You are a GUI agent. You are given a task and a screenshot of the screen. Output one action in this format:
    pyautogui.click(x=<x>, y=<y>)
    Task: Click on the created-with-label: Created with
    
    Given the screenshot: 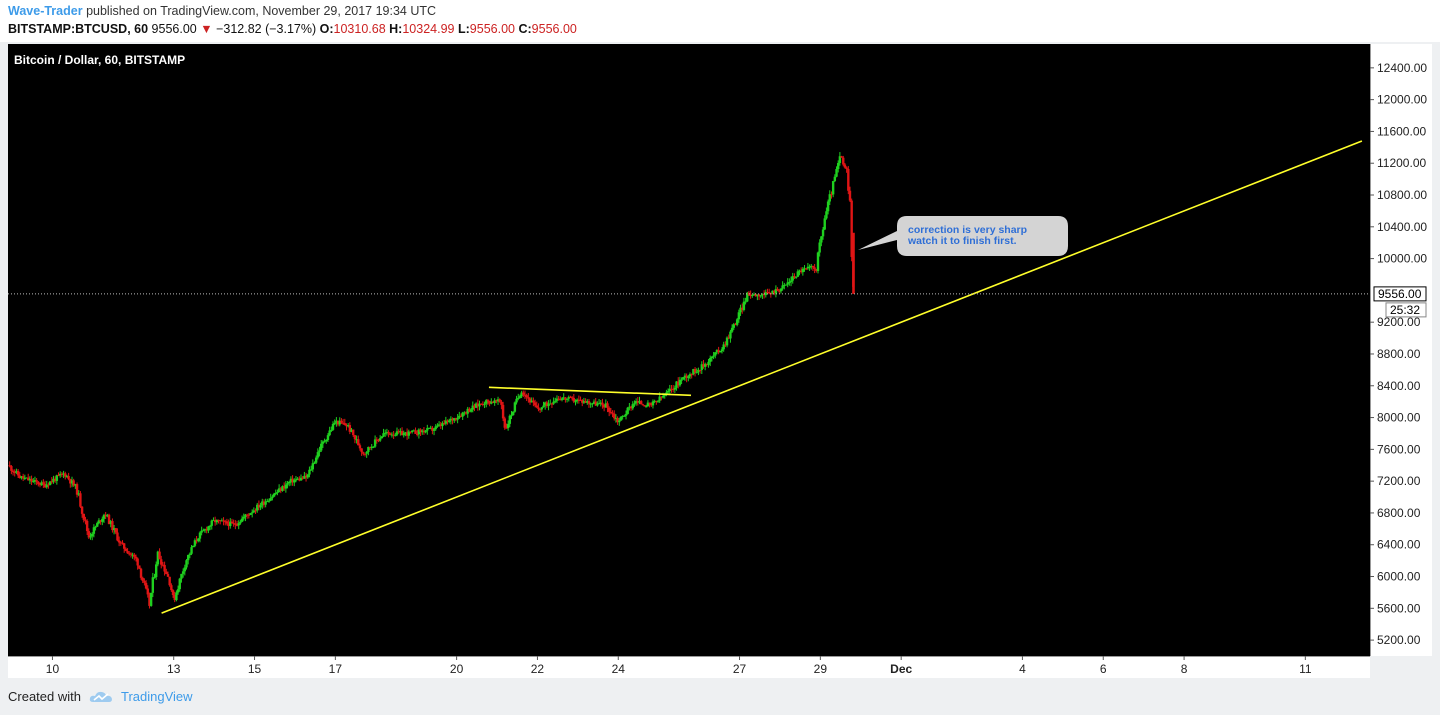 What is the action you would take?
    pyautogui.click(x=44, y=696)
    